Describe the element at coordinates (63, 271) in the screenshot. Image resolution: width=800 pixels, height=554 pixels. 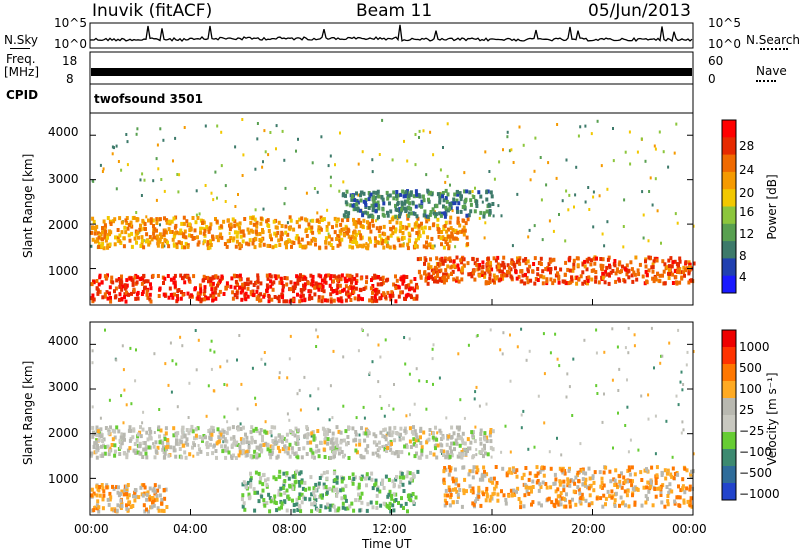
I see `power-ytick: 1000` at that location.